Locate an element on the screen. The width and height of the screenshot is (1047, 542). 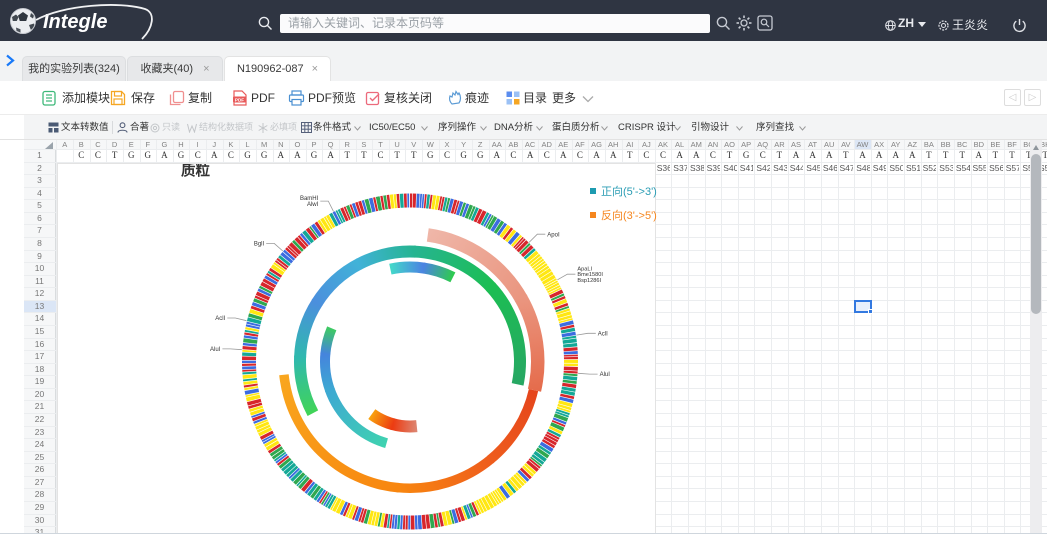
svg-text: AlwI is located at coordinates (313, 205).